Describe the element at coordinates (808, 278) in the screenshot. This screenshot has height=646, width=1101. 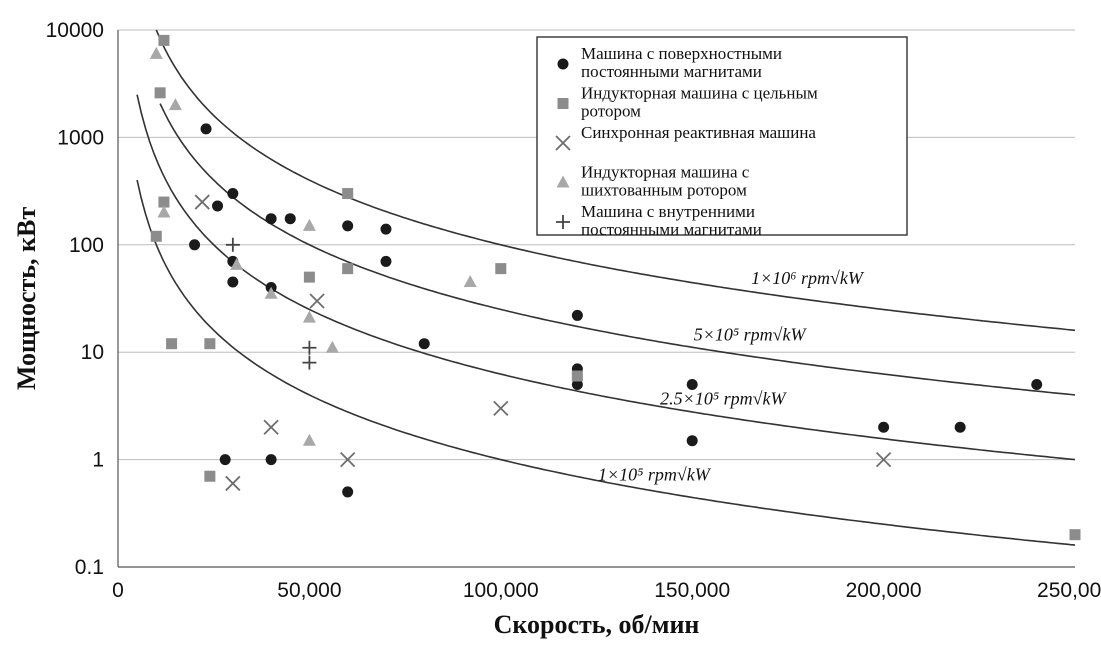
I see `curve-label: 1×10⁶ rpm√kW` at that location.